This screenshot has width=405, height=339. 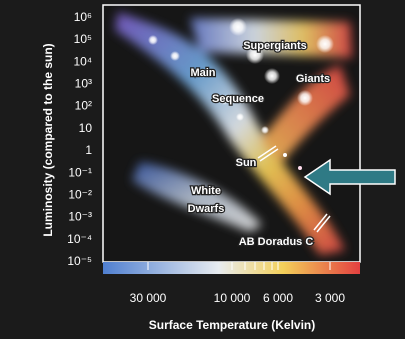 What do you see at coordinates (80, 194) in the screenshot?
I see `y-tick-label: 10⁻²` at bounding box center [80, 194].